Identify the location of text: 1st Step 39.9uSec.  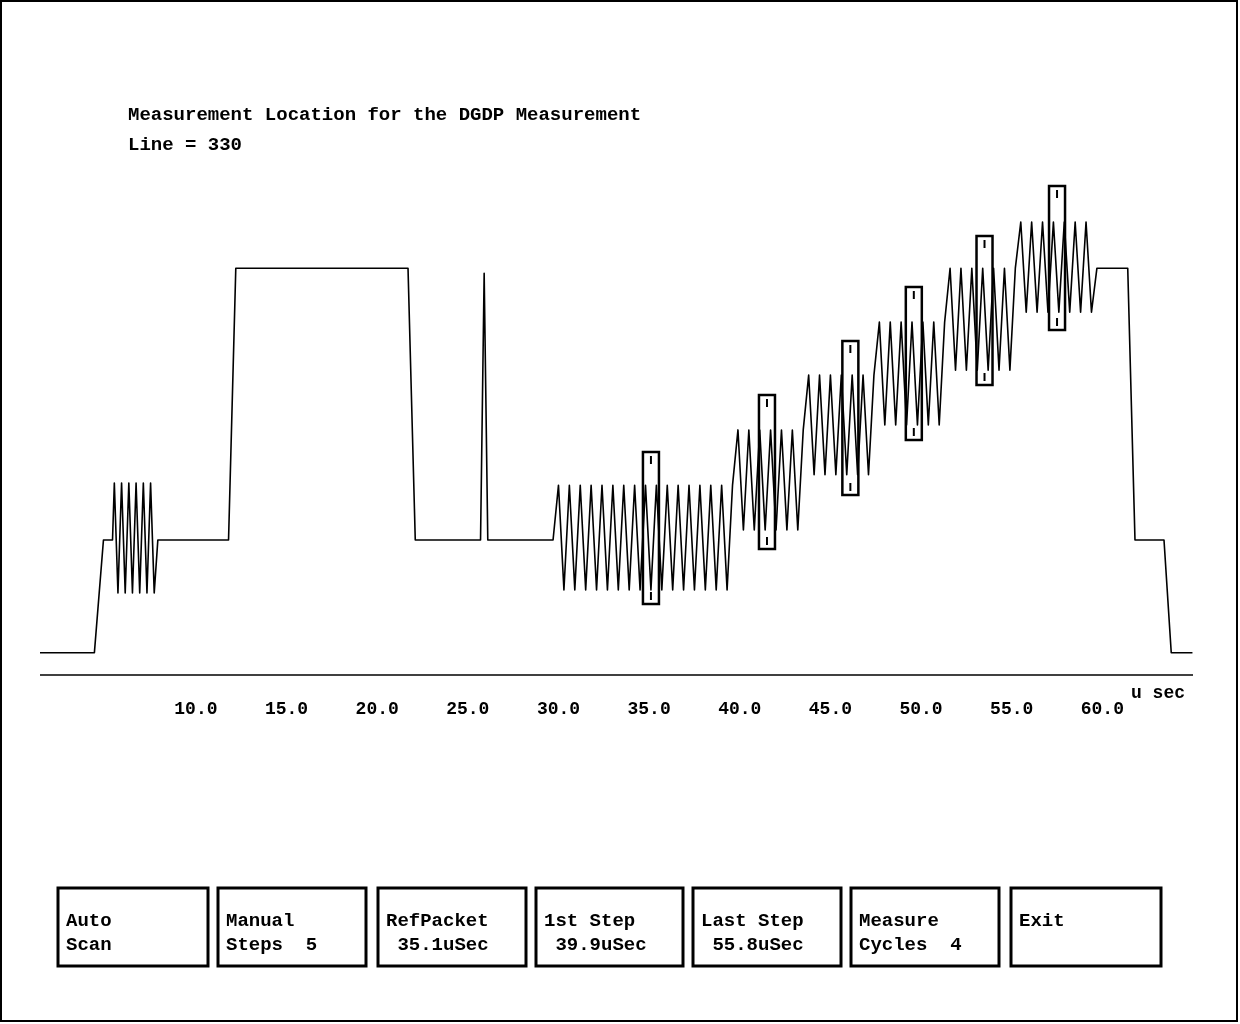
(595, 933).